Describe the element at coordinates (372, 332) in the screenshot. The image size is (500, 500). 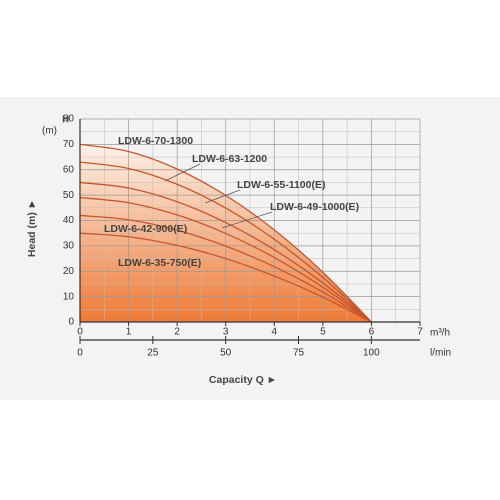
I see `x-tick-label: 6` at that location.